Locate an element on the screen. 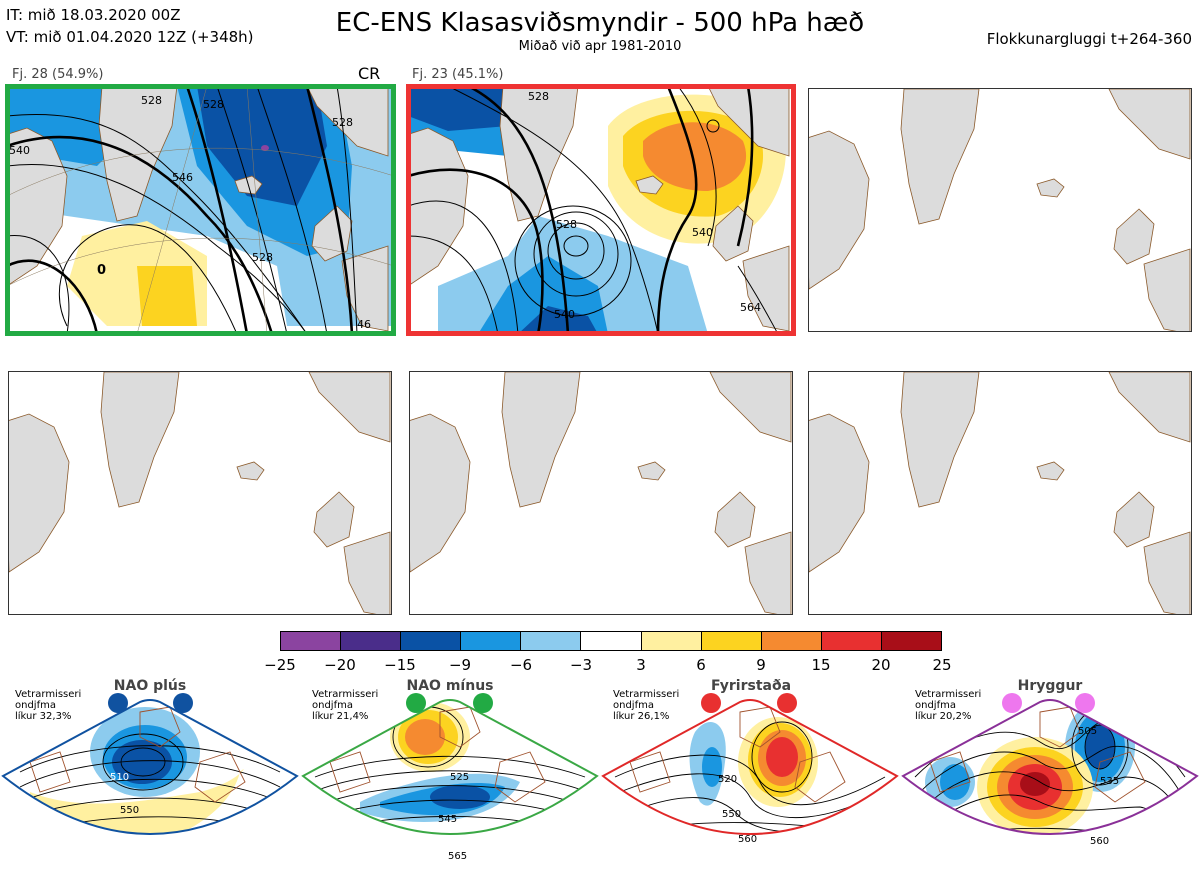 This screenshot has height=871, width=1200. regime-title: Hryggur is located at coordinates (1050, 686).